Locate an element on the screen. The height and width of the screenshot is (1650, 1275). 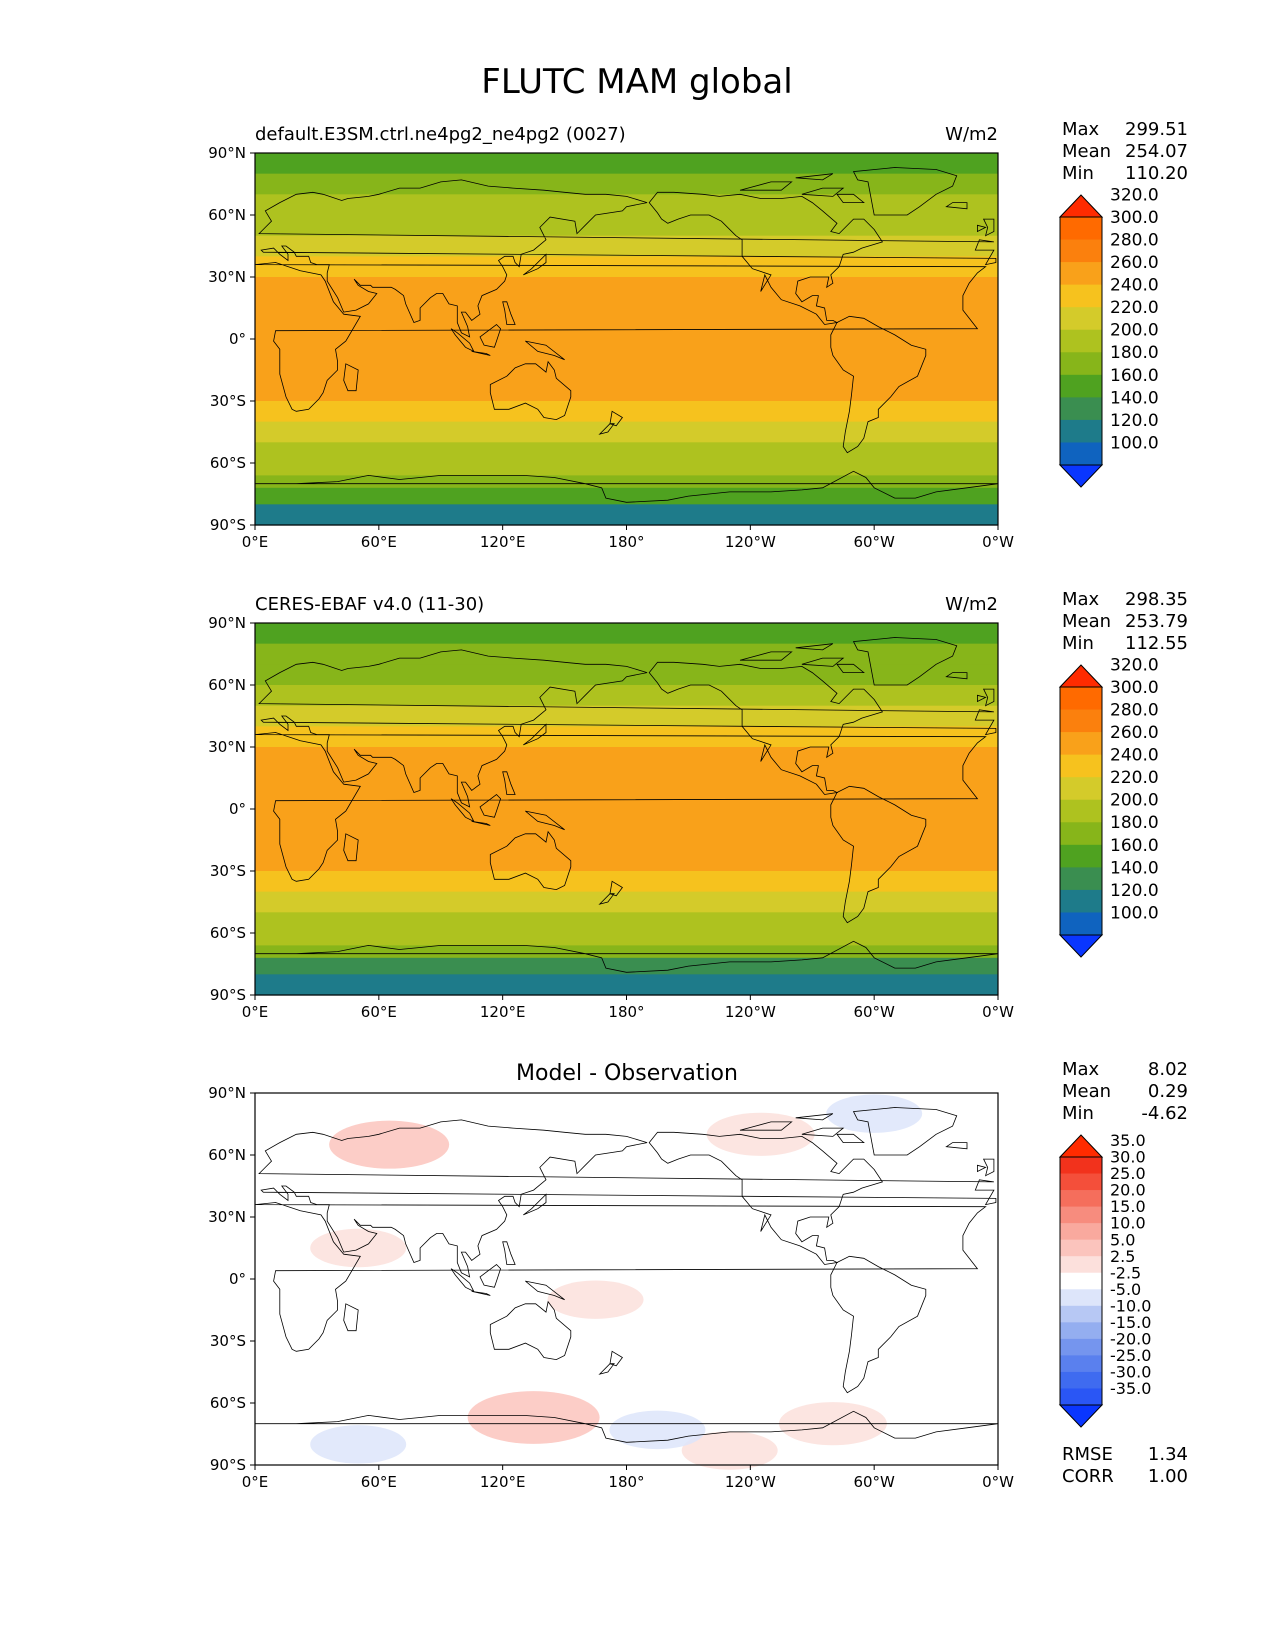
colorbar-label: 160.0 is located at coordinates (1134, 376).